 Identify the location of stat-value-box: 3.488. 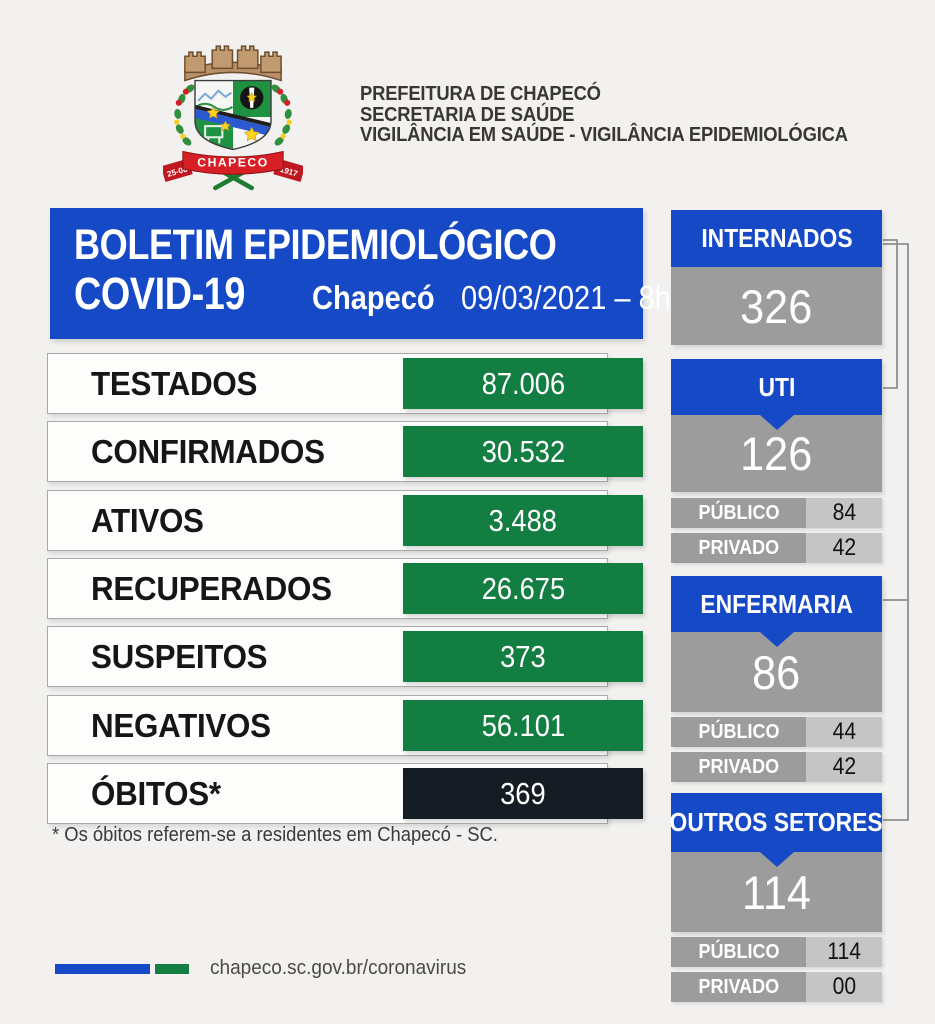
(523, 520).